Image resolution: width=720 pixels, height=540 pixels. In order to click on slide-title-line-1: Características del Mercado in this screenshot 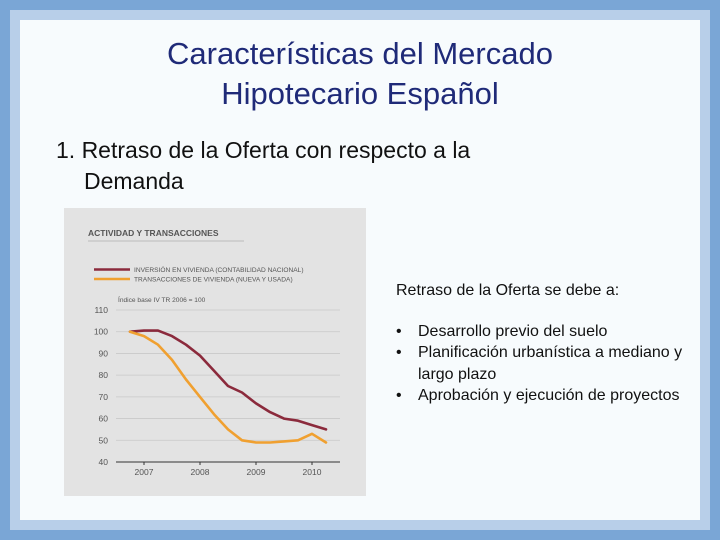, I will do `click(360, 53)`.